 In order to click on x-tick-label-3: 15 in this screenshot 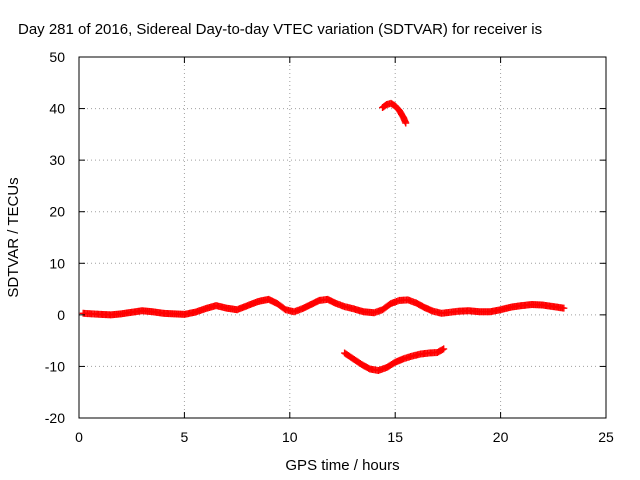, I will do `click(395, 437)`.